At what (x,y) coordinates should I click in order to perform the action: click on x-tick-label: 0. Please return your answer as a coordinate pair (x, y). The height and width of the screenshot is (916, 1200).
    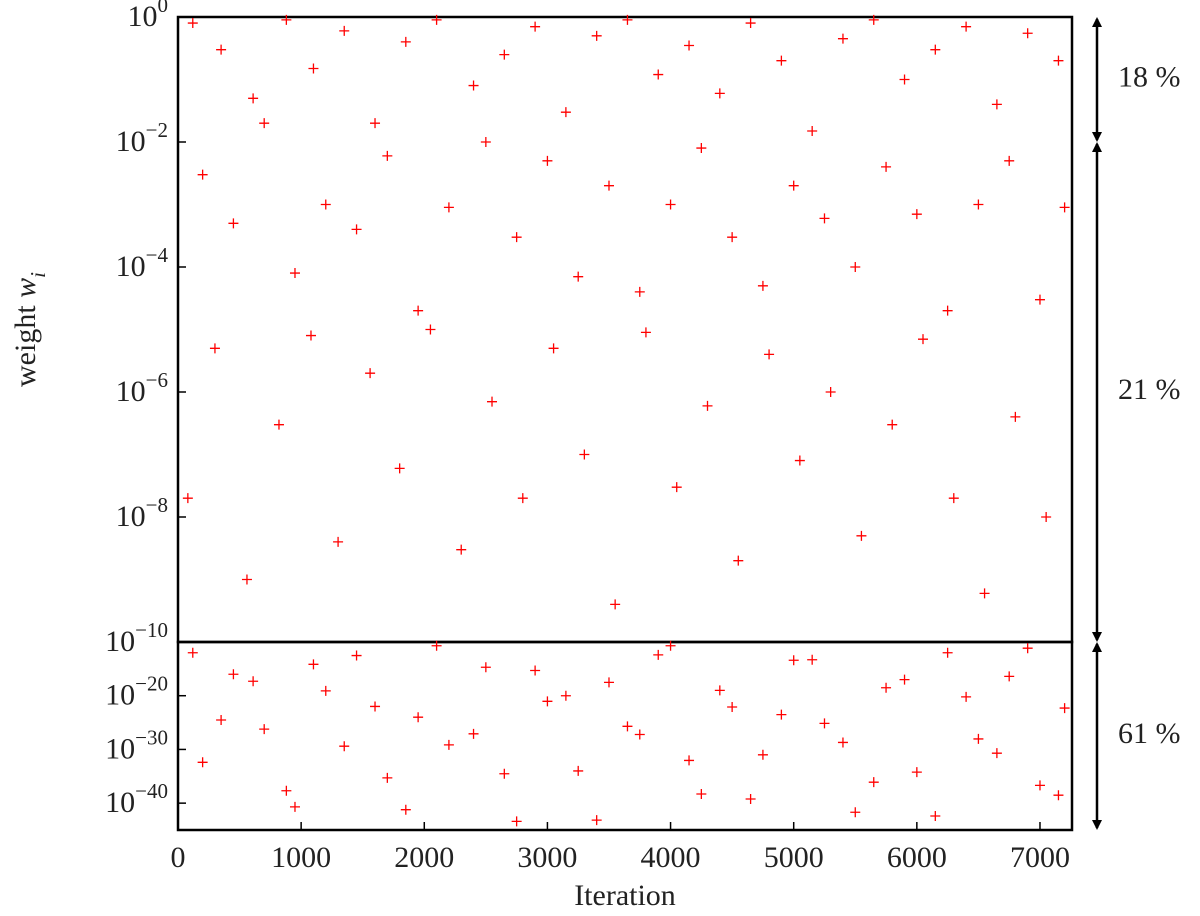
    Looking at the image, I should click on (178, 857).